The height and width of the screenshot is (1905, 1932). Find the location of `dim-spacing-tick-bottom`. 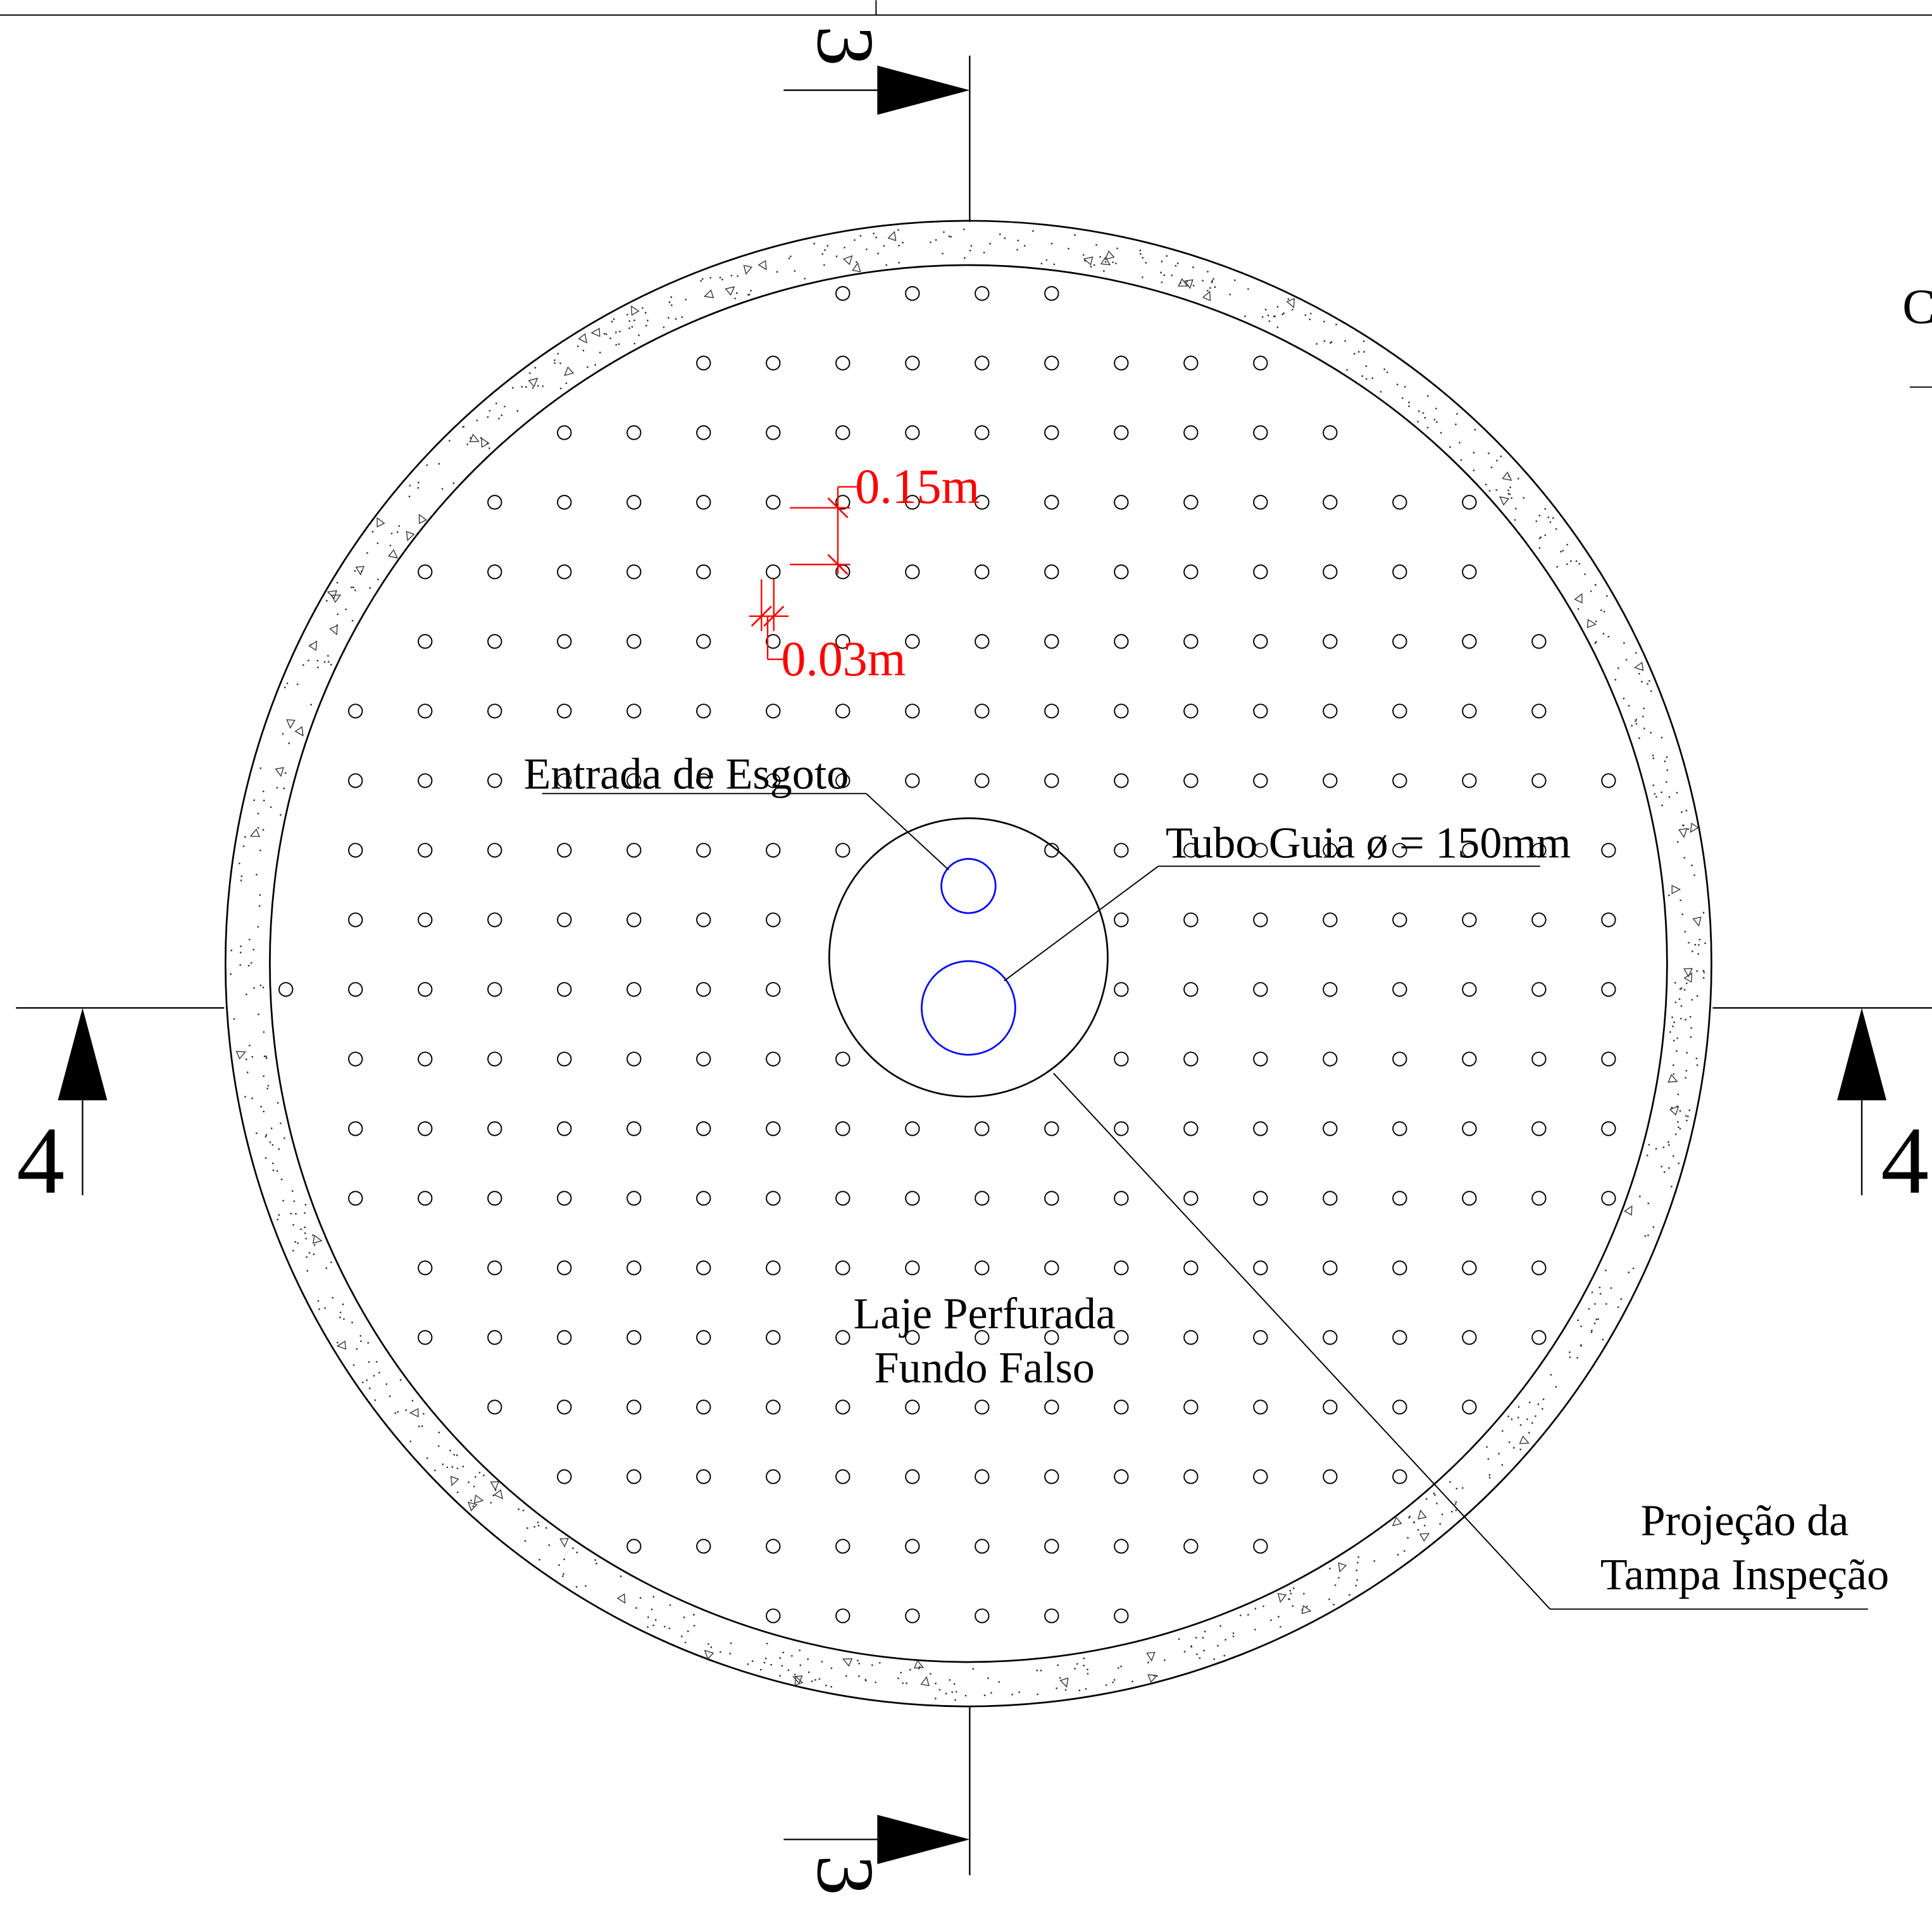

dim-spacing-tick-bottom is located at coordinates (838, 564).